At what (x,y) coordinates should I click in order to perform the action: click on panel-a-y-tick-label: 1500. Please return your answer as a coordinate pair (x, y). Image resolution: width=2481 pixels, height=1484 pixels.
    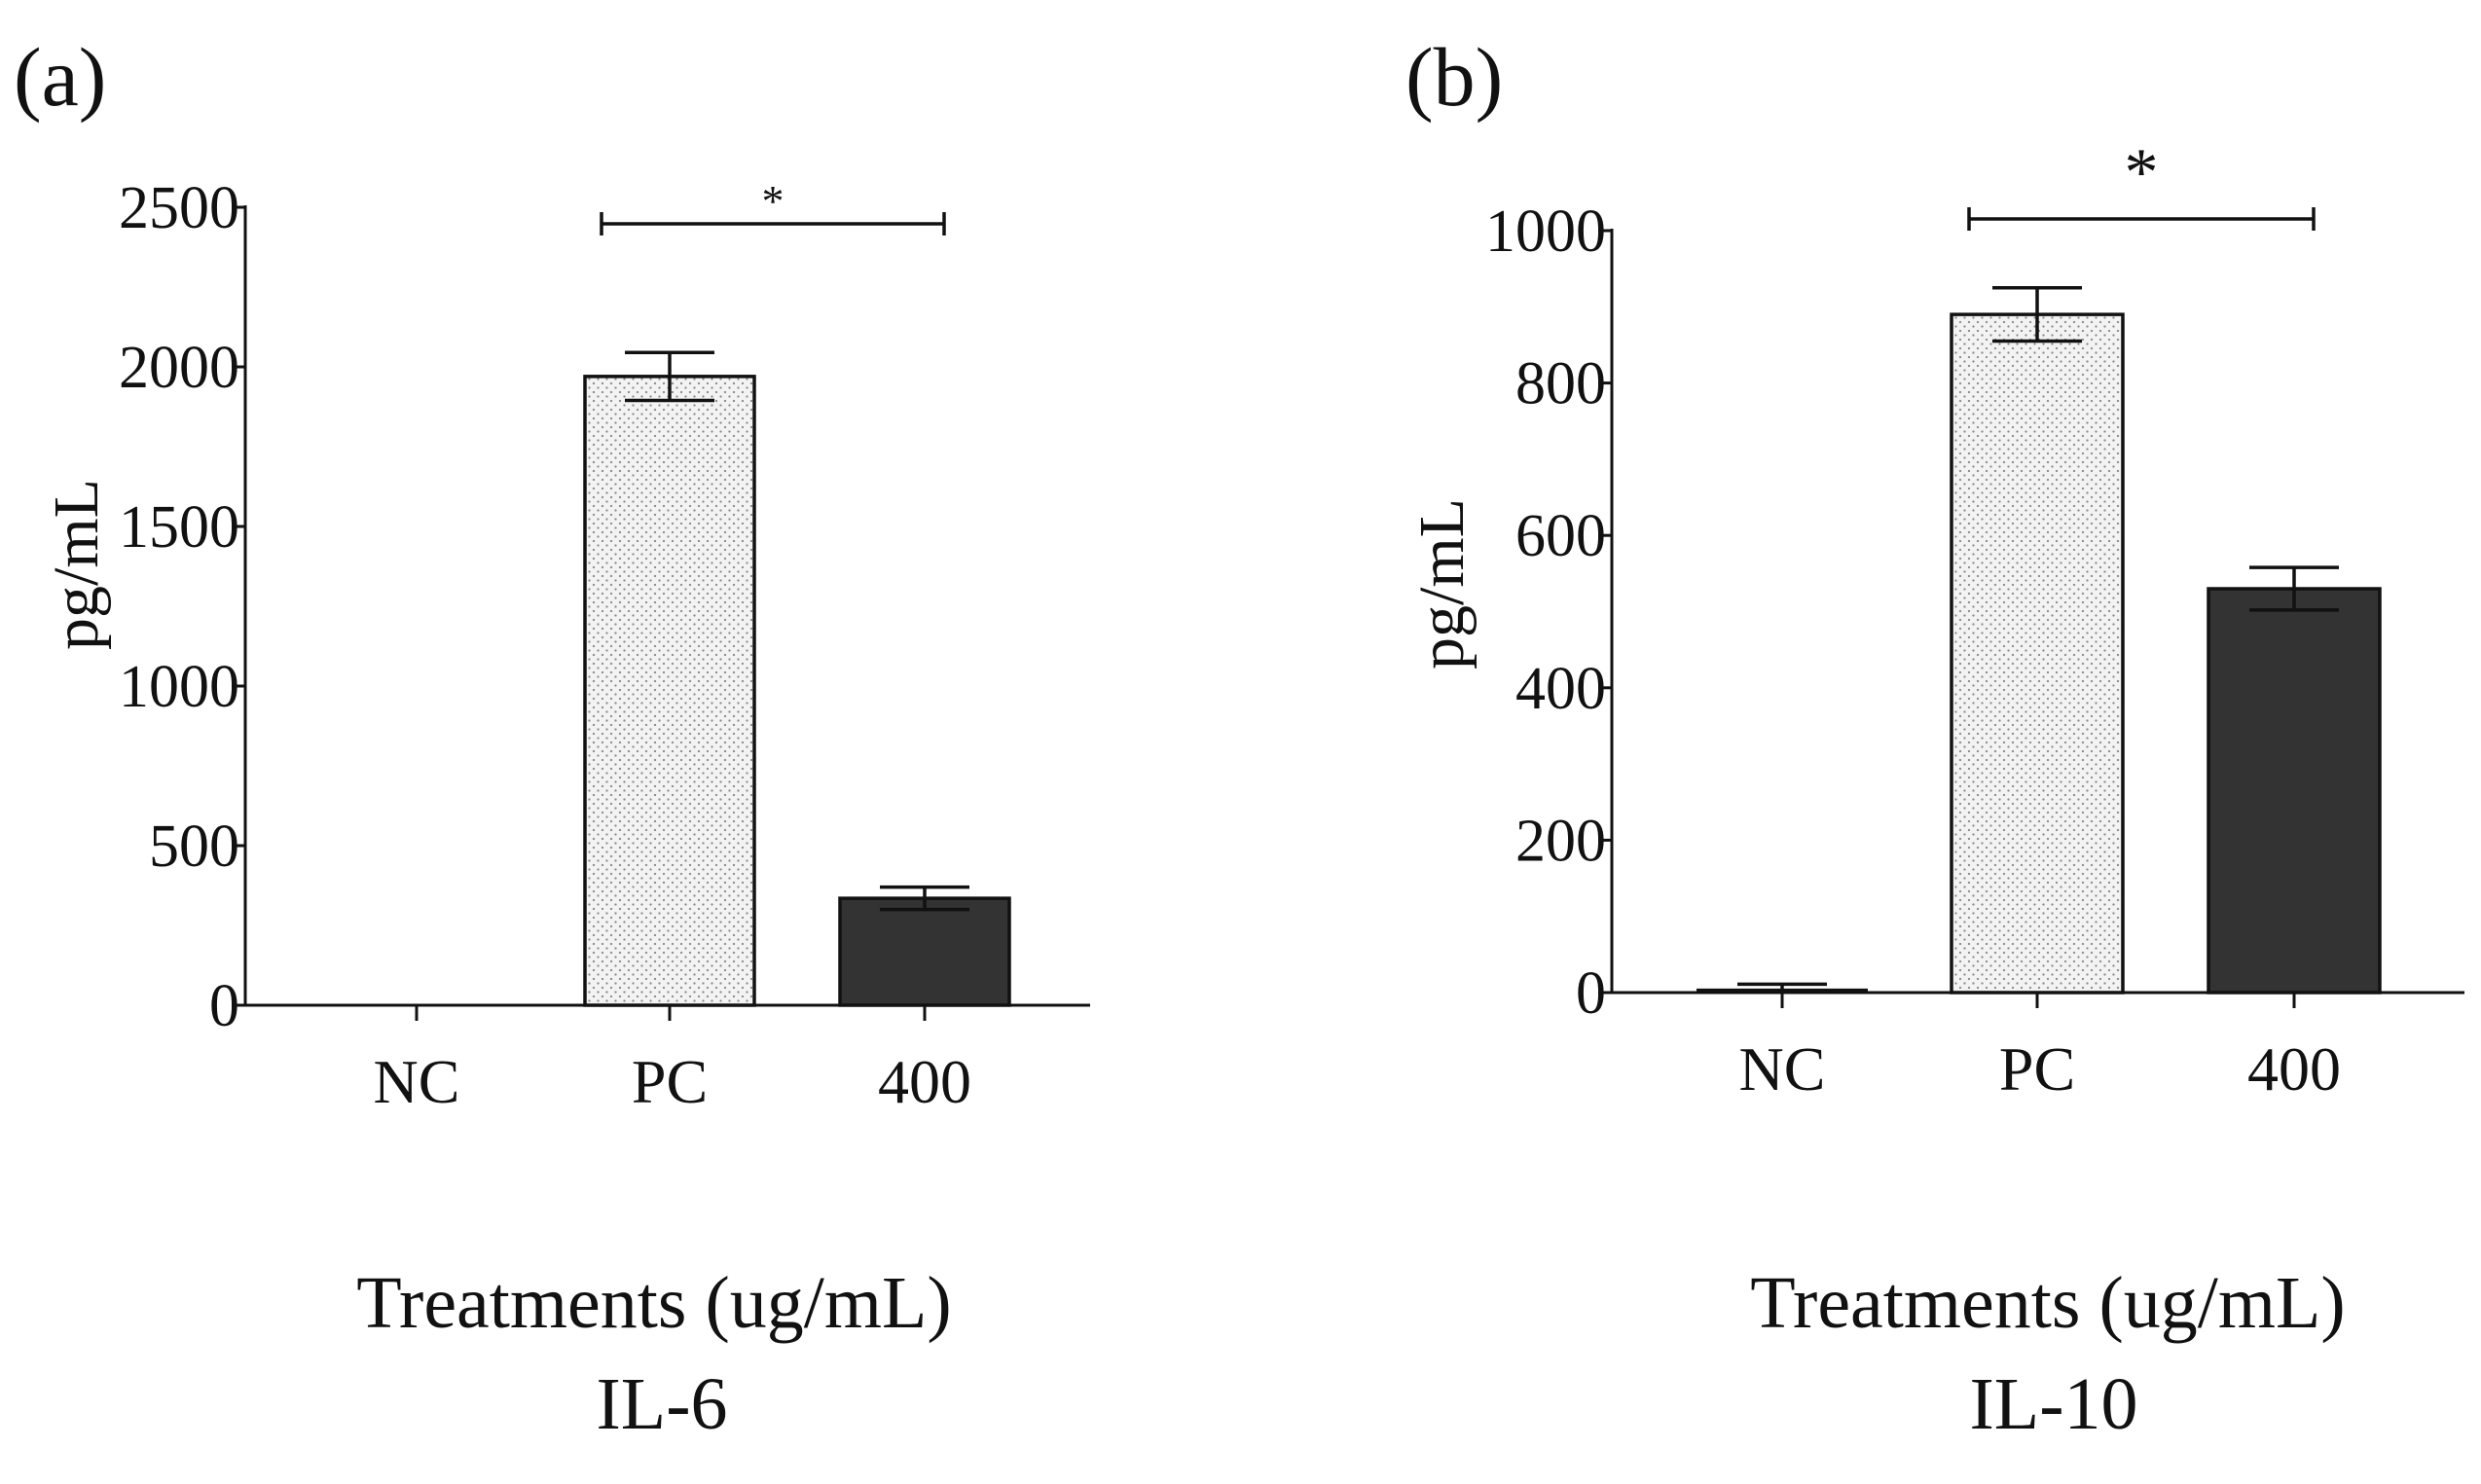
    Looking at the image, I should click on (179, 527).